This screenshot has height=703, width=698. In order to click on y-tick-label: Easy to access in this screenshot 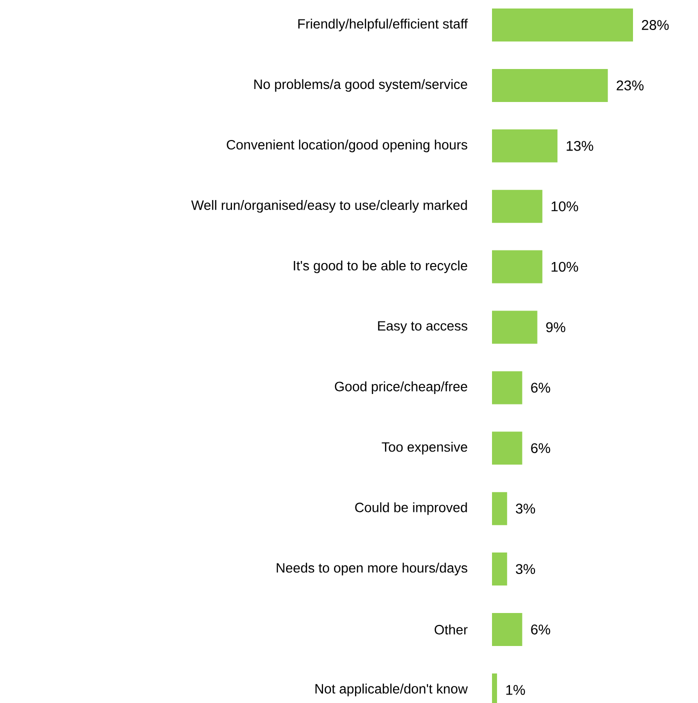, I will do `click(423, 327)`.